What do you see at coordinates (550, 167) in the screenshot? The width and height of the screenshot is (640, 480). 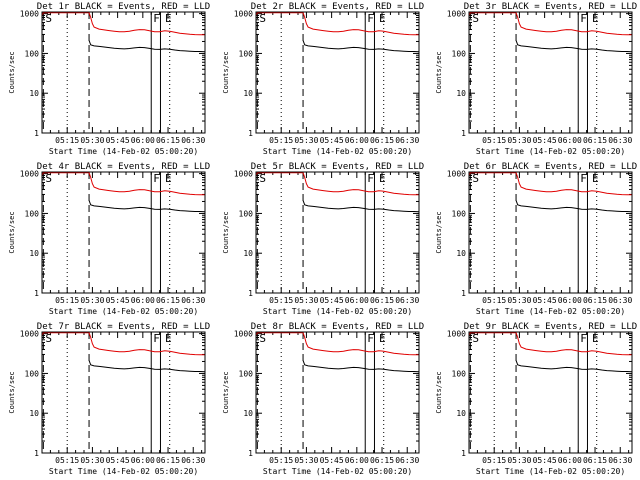 I see `chart-title: Det 6r BLACK = Events, RED = LLD` at bounding box center [550, 167].